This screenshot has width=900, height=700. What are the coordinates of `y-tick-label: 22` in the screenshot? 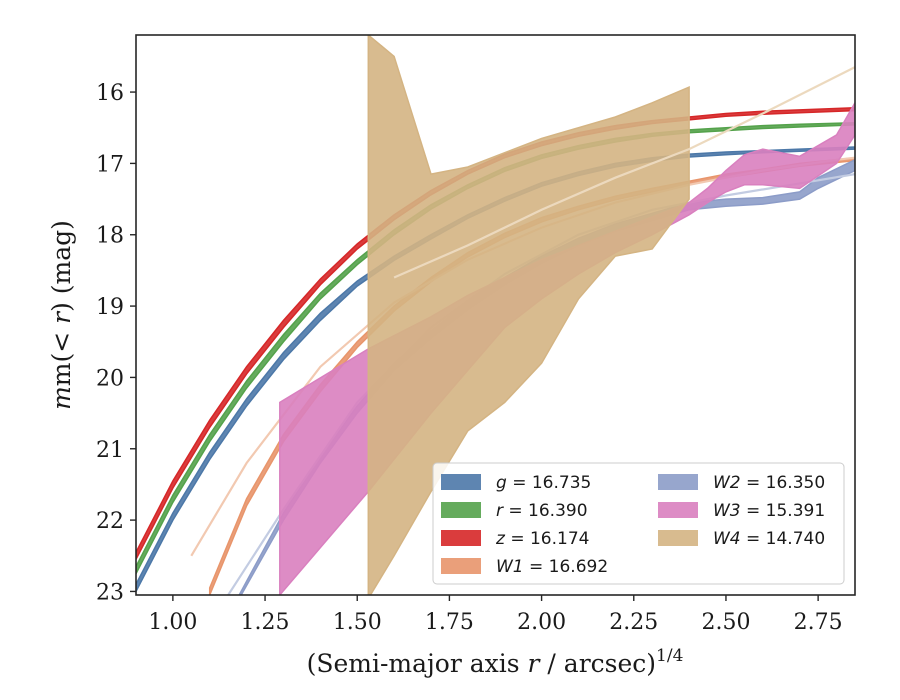 It's located at (110, 521).